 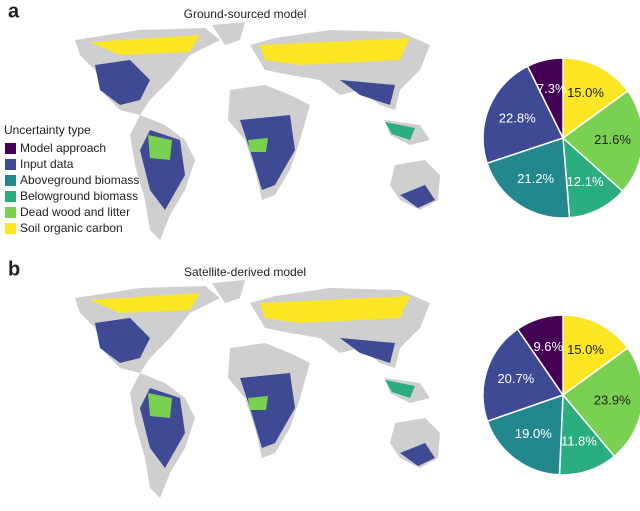 I want to click on legend-label: Aboveground biomass, so click(x=79, y=180).